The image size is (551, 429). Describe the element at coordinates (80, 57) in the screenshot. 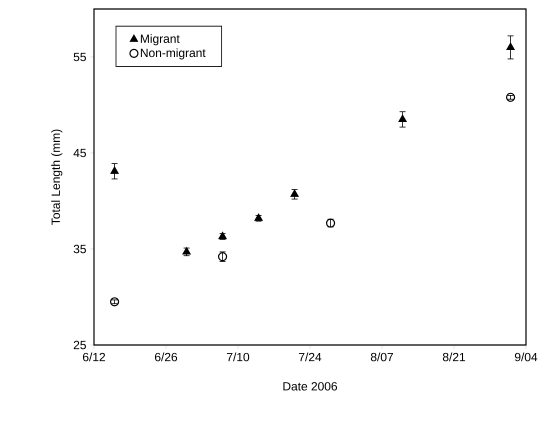

I see `y-tick-label: 55` at that location.